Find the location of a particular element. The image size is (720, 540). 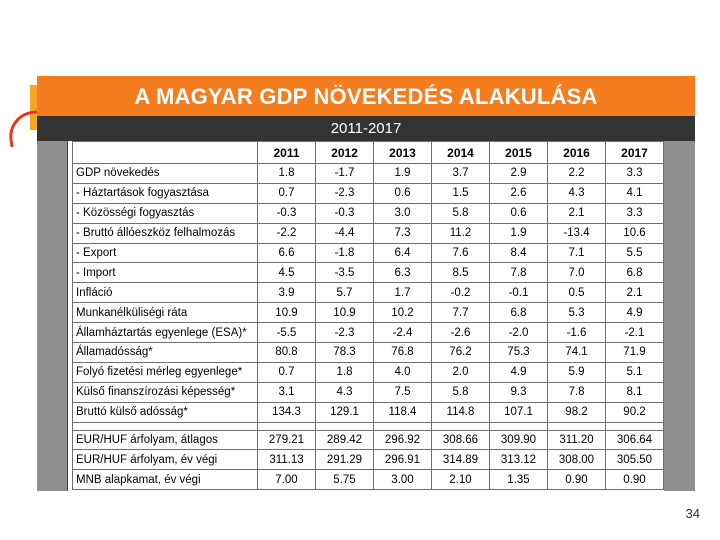

value-cell: -1.8 is located at coordinates (344, 253).